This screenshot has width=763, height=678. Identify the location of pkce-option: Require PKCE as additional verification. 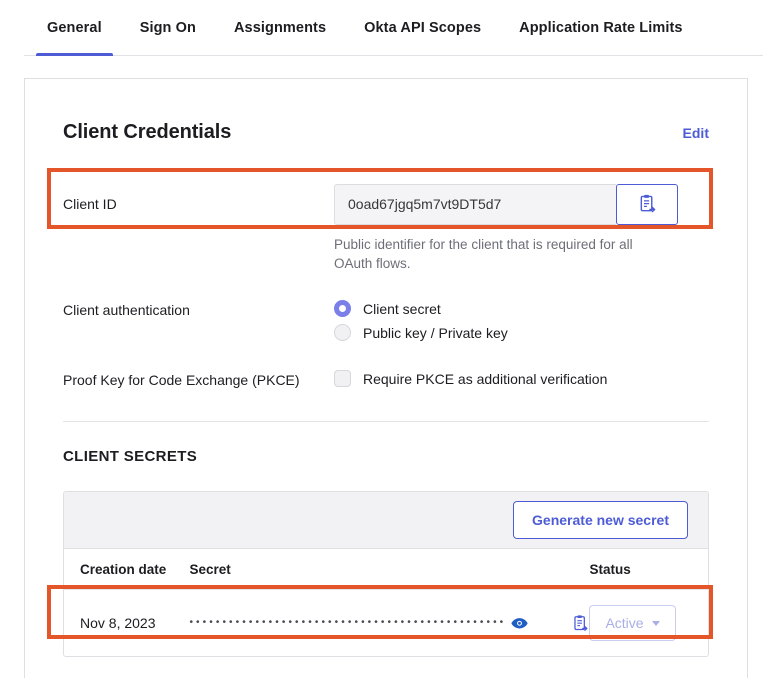
(521, 378).